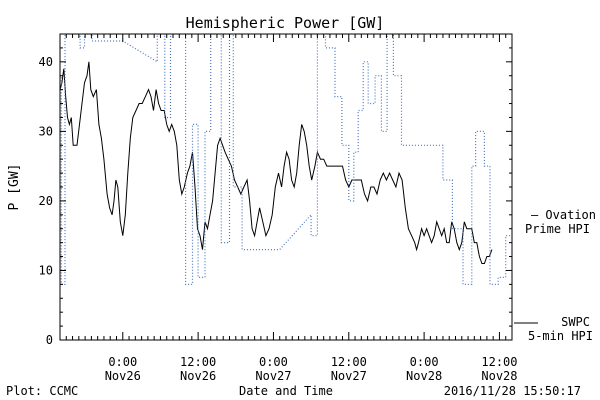  Describe the element at coordinates (42, 391) in the screenshot. I see `plot-credit: Plot: CCMC` at that location.